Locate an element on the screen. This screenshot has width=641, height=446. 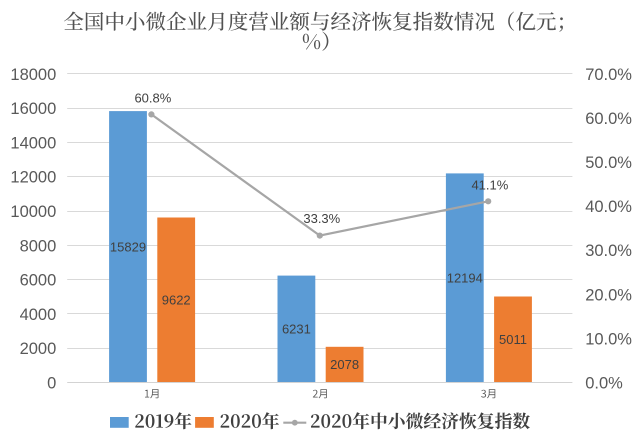
svg-text: 14000 is located at coordinates (33, 144).